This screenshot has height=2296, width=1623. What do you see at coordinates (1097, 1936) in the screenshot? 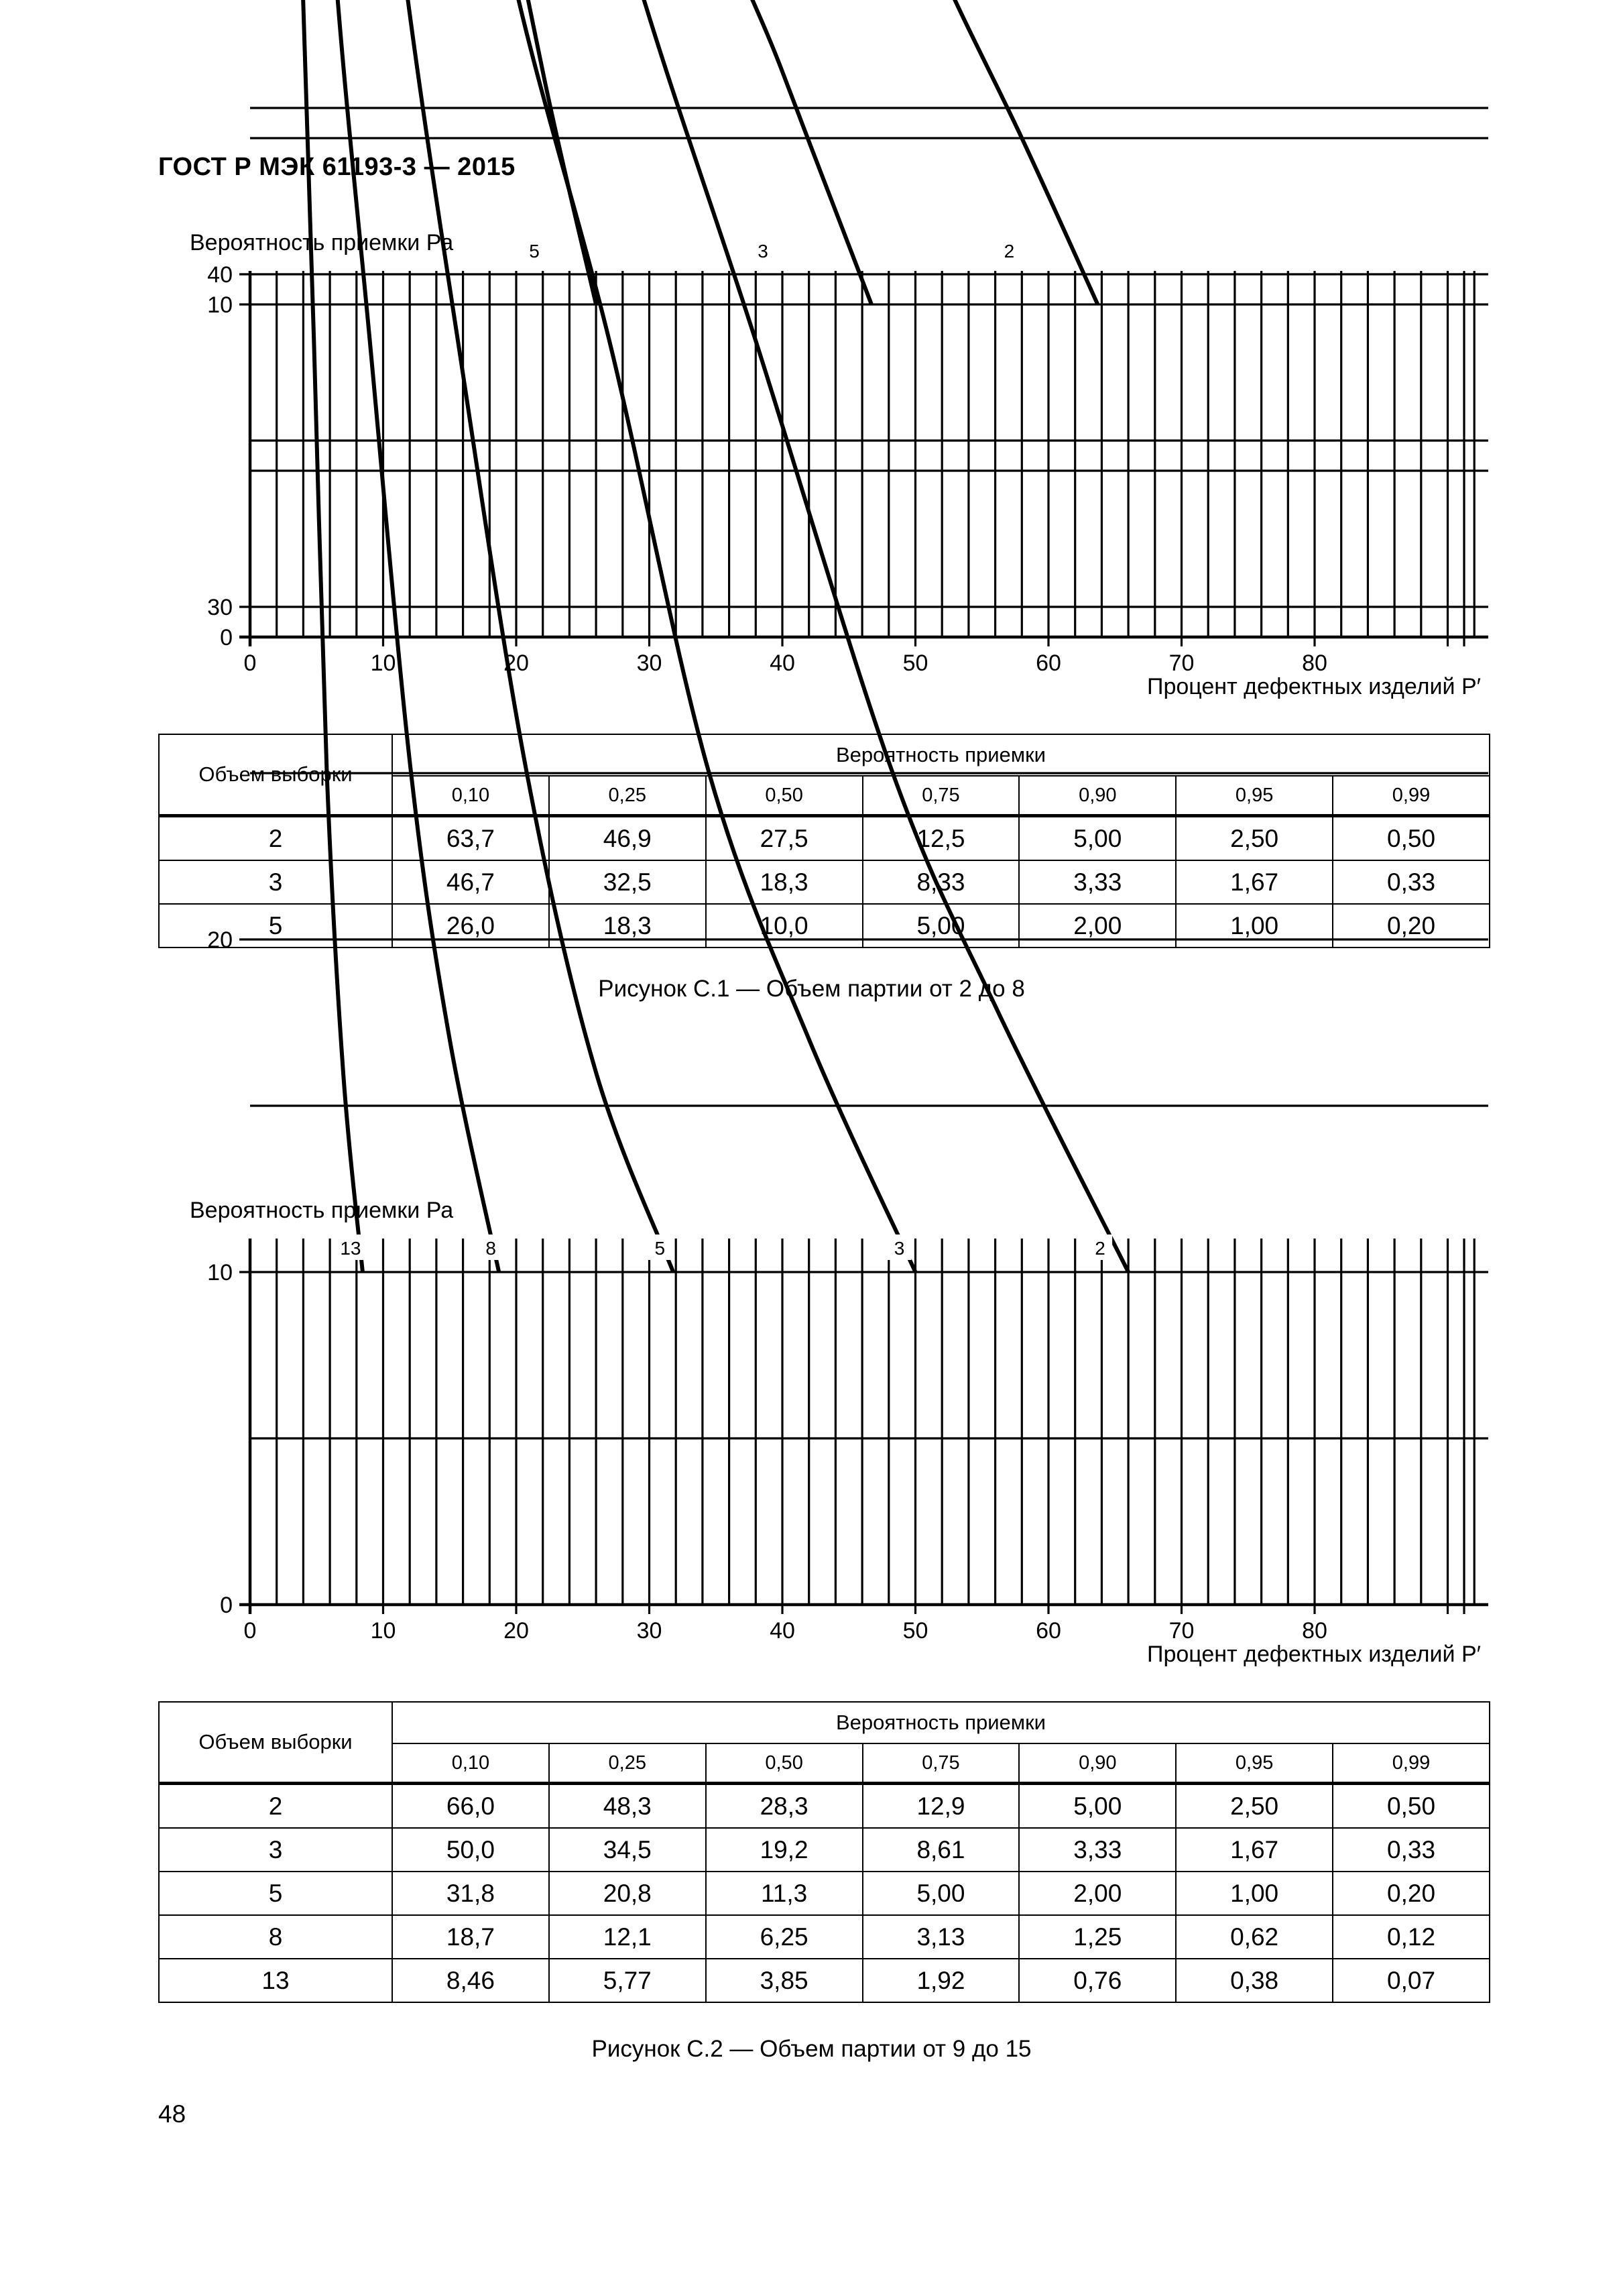
I see `table-cell: 1,25` at bounding box center [1097, 1936].